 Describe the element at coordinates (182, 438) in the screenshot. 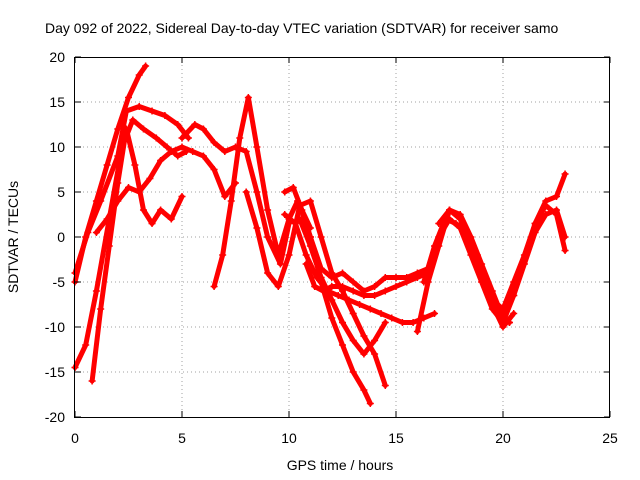

I see `x-tick-label: 5` at that location.